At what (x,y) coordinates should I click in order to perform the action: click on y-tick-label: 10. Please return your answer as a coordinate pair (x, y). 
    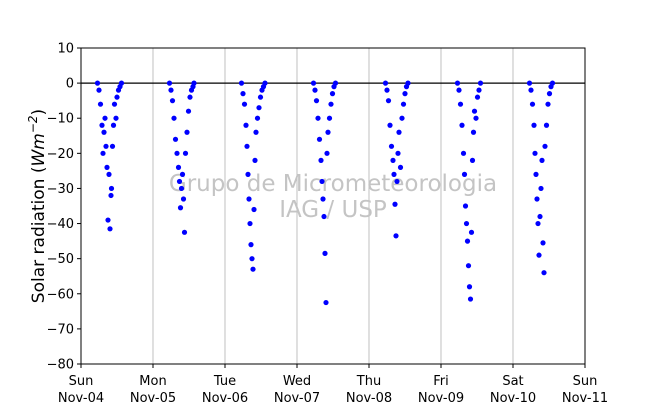
    Looking at the image, I should click on (65, 49).